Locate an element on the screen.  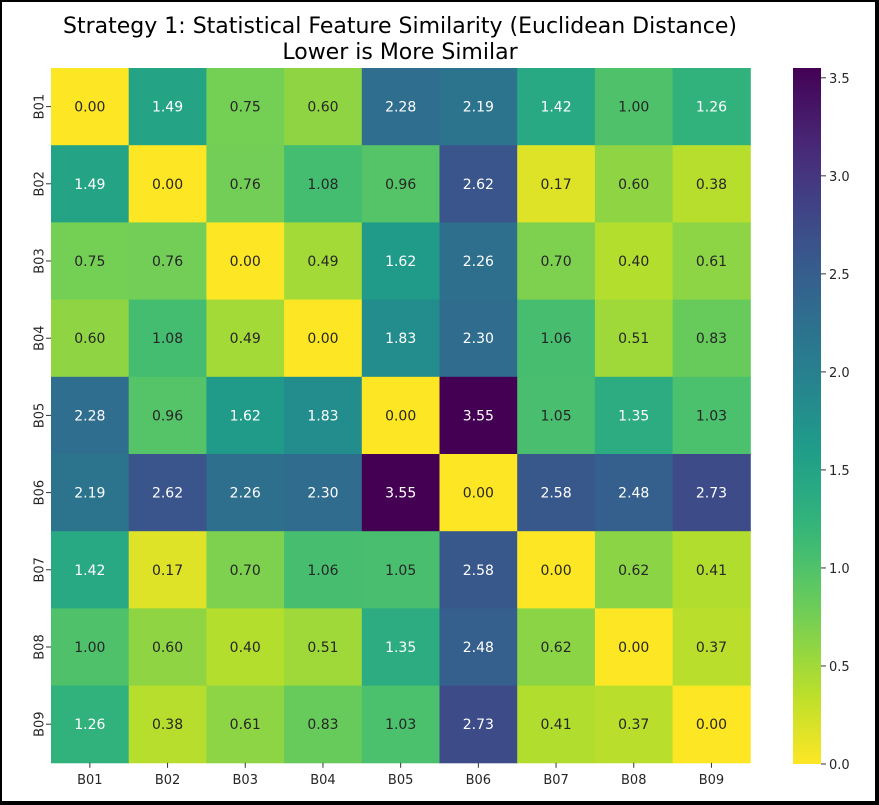
colorbar-tick-label: 1.0 is located at coordinates (839, 569).